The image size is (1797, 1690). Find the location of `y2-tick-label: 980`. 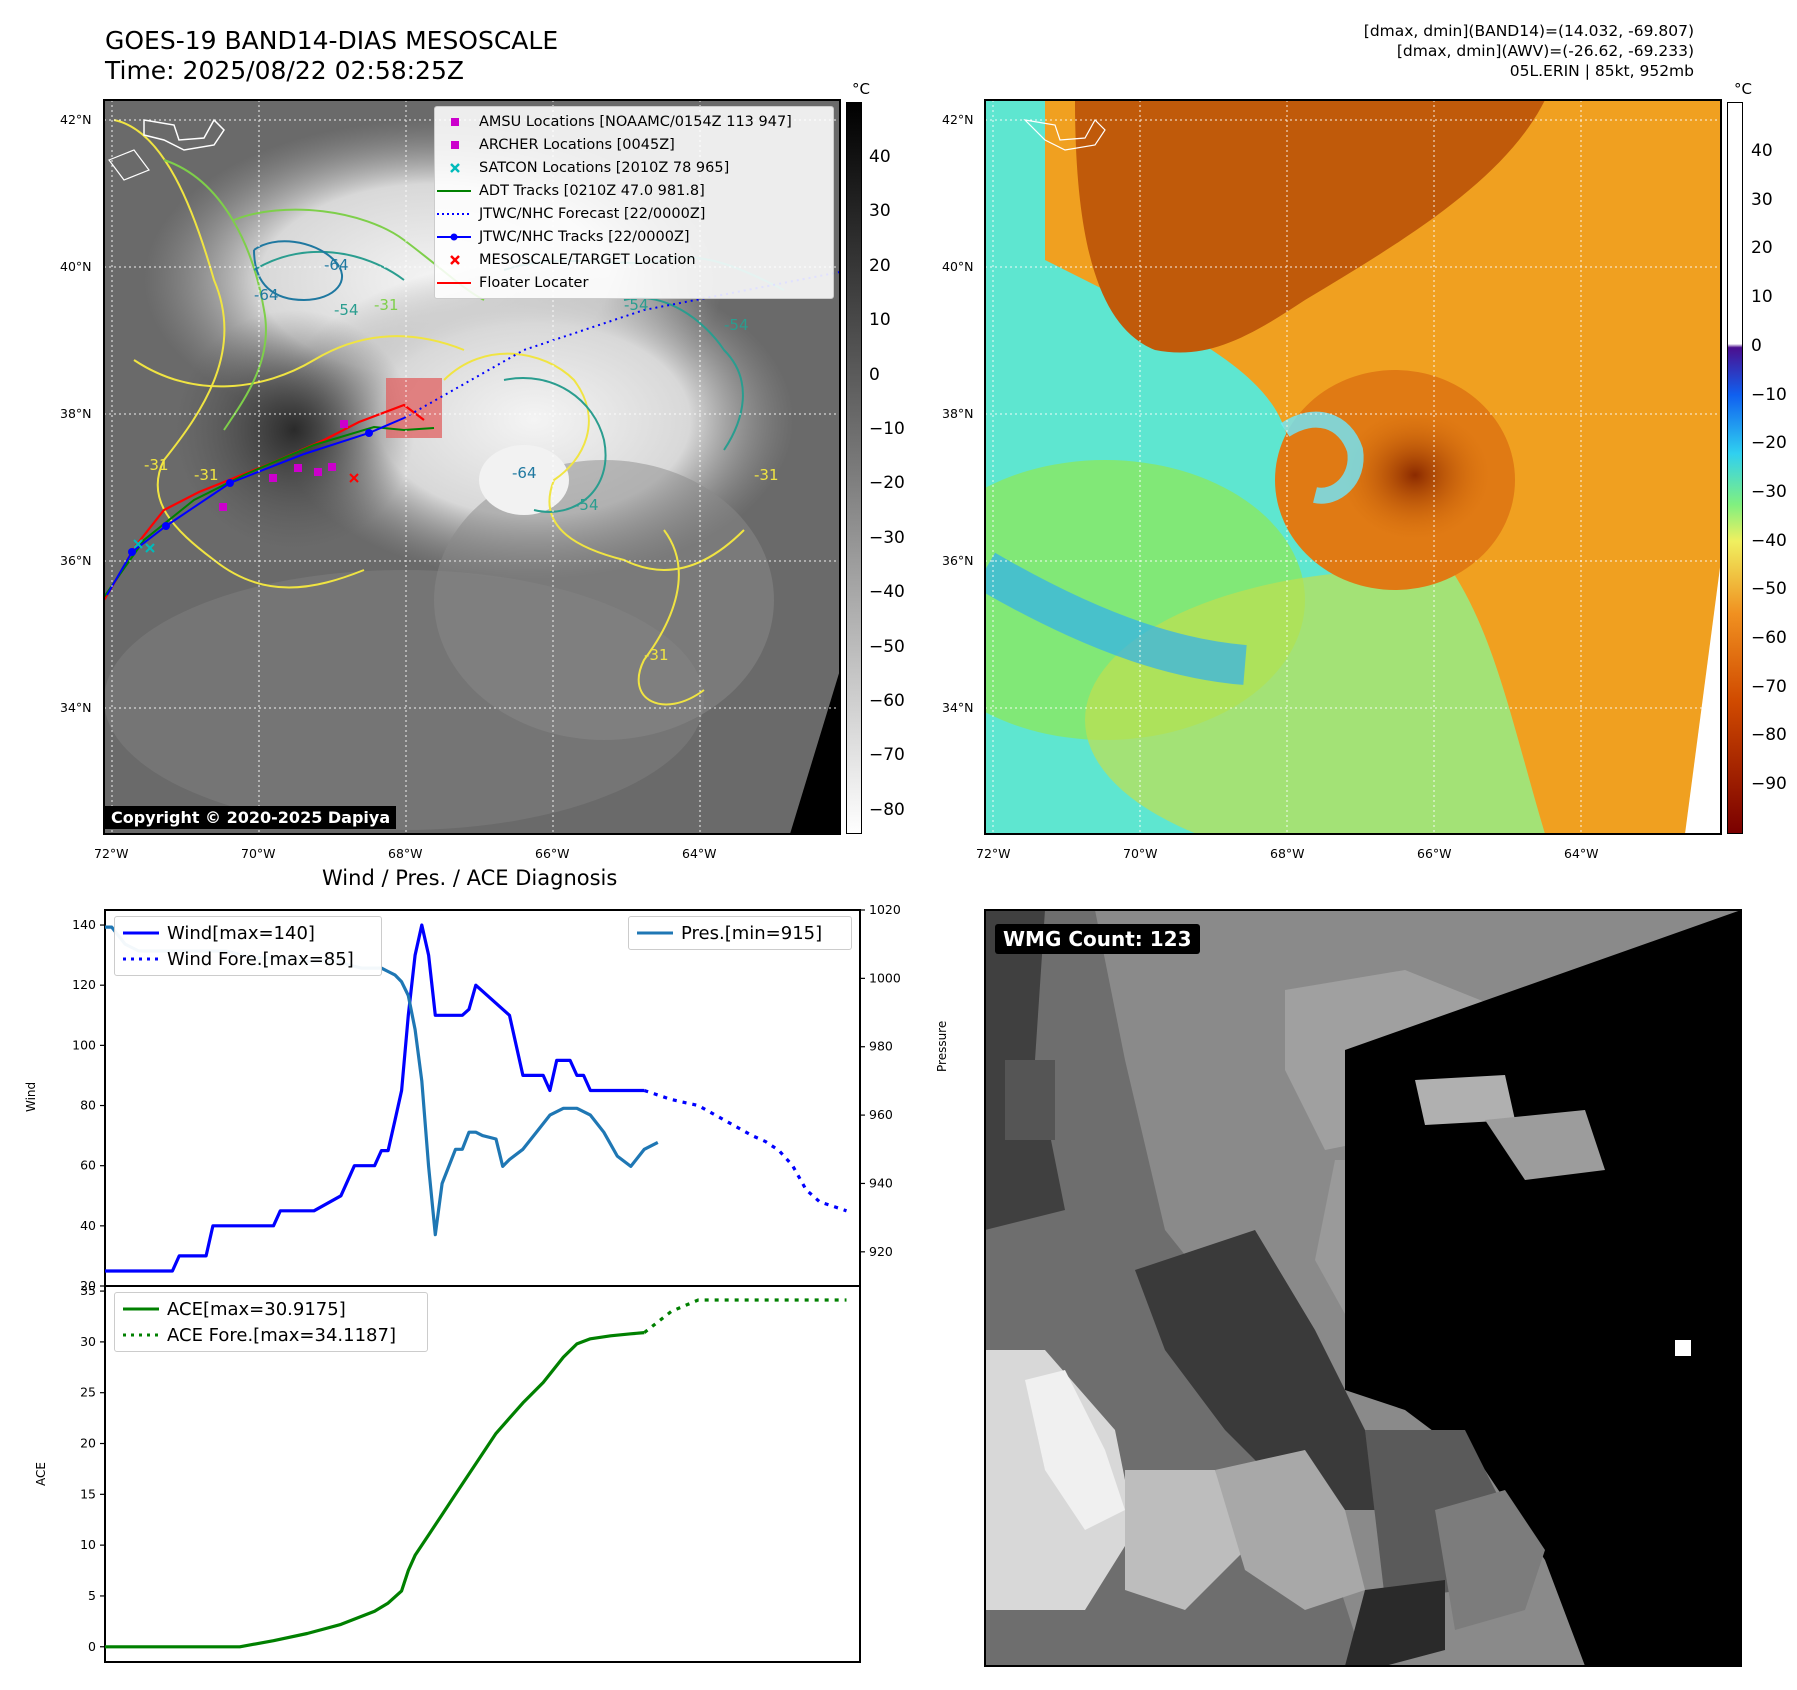

y2-tick-label: 980 is located at coordinates (881, 1046).